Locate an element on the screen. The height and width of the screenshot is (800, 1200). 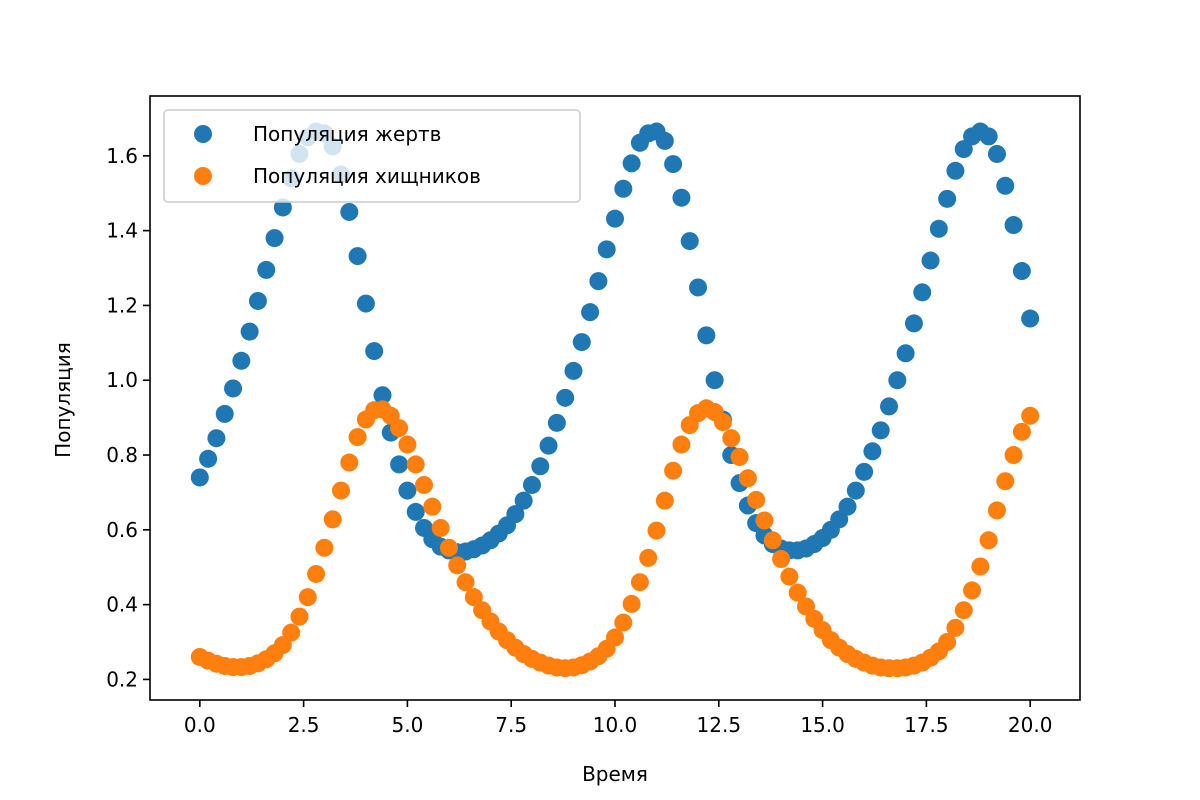
legend-box is located at coordinates (372, 156).